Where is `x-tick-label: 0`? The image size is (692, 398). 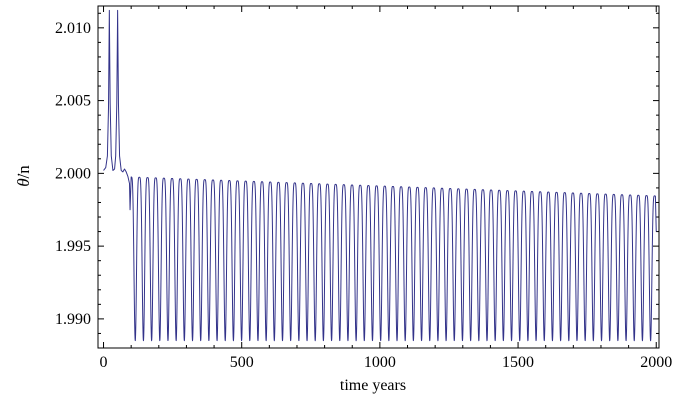
x-tick-label: 0 is located at coordinates (104, 362).